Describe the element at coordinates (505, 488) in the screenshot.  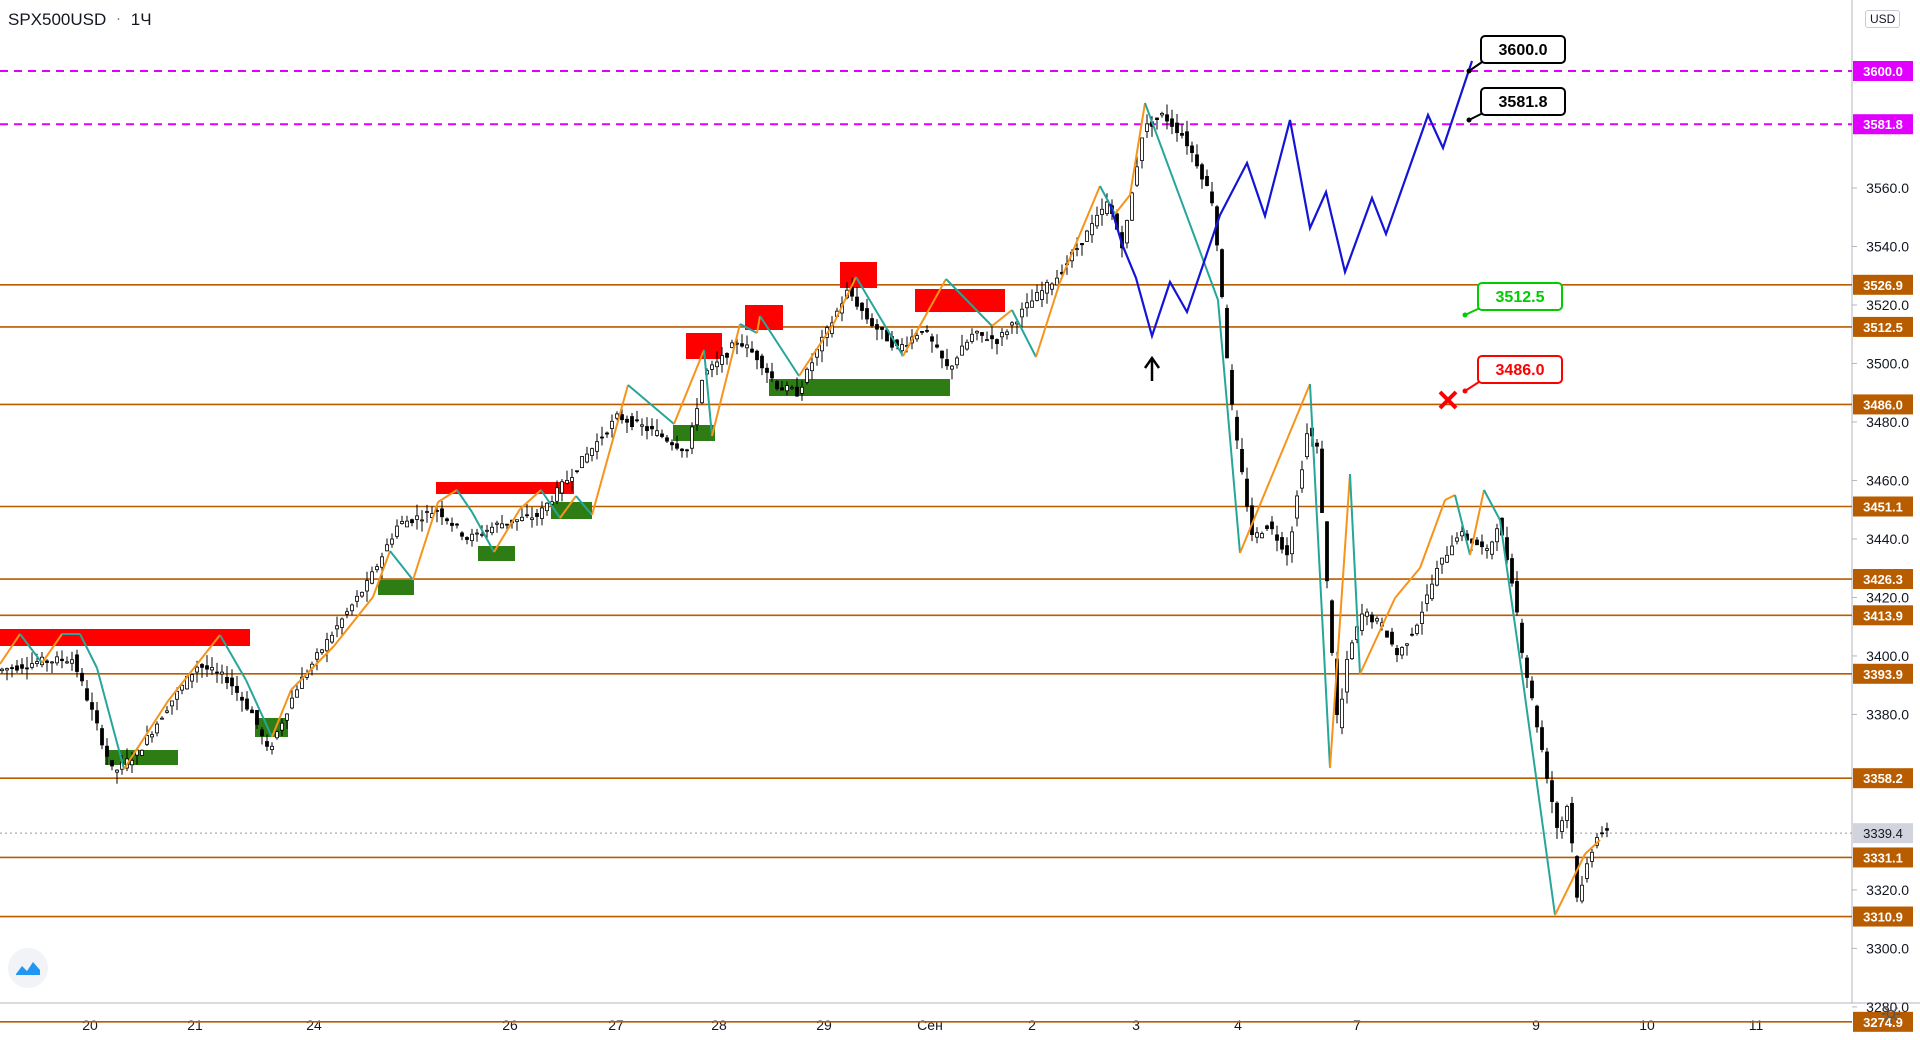
I see `supply-zone` at that location.